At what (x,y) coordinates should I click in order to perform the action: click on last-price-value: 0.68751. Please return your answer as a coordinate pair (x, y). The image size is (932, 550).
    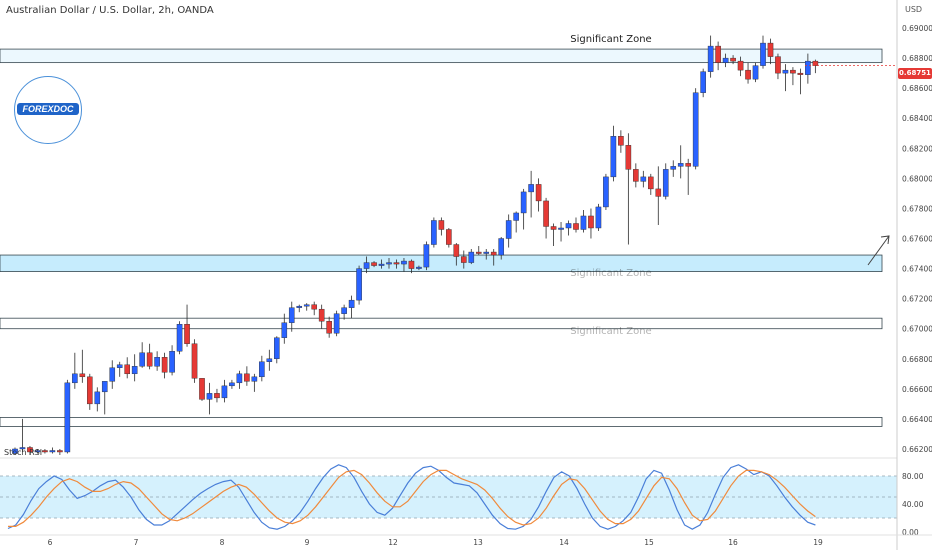
    Looking at the image, I should click on (915, 73).